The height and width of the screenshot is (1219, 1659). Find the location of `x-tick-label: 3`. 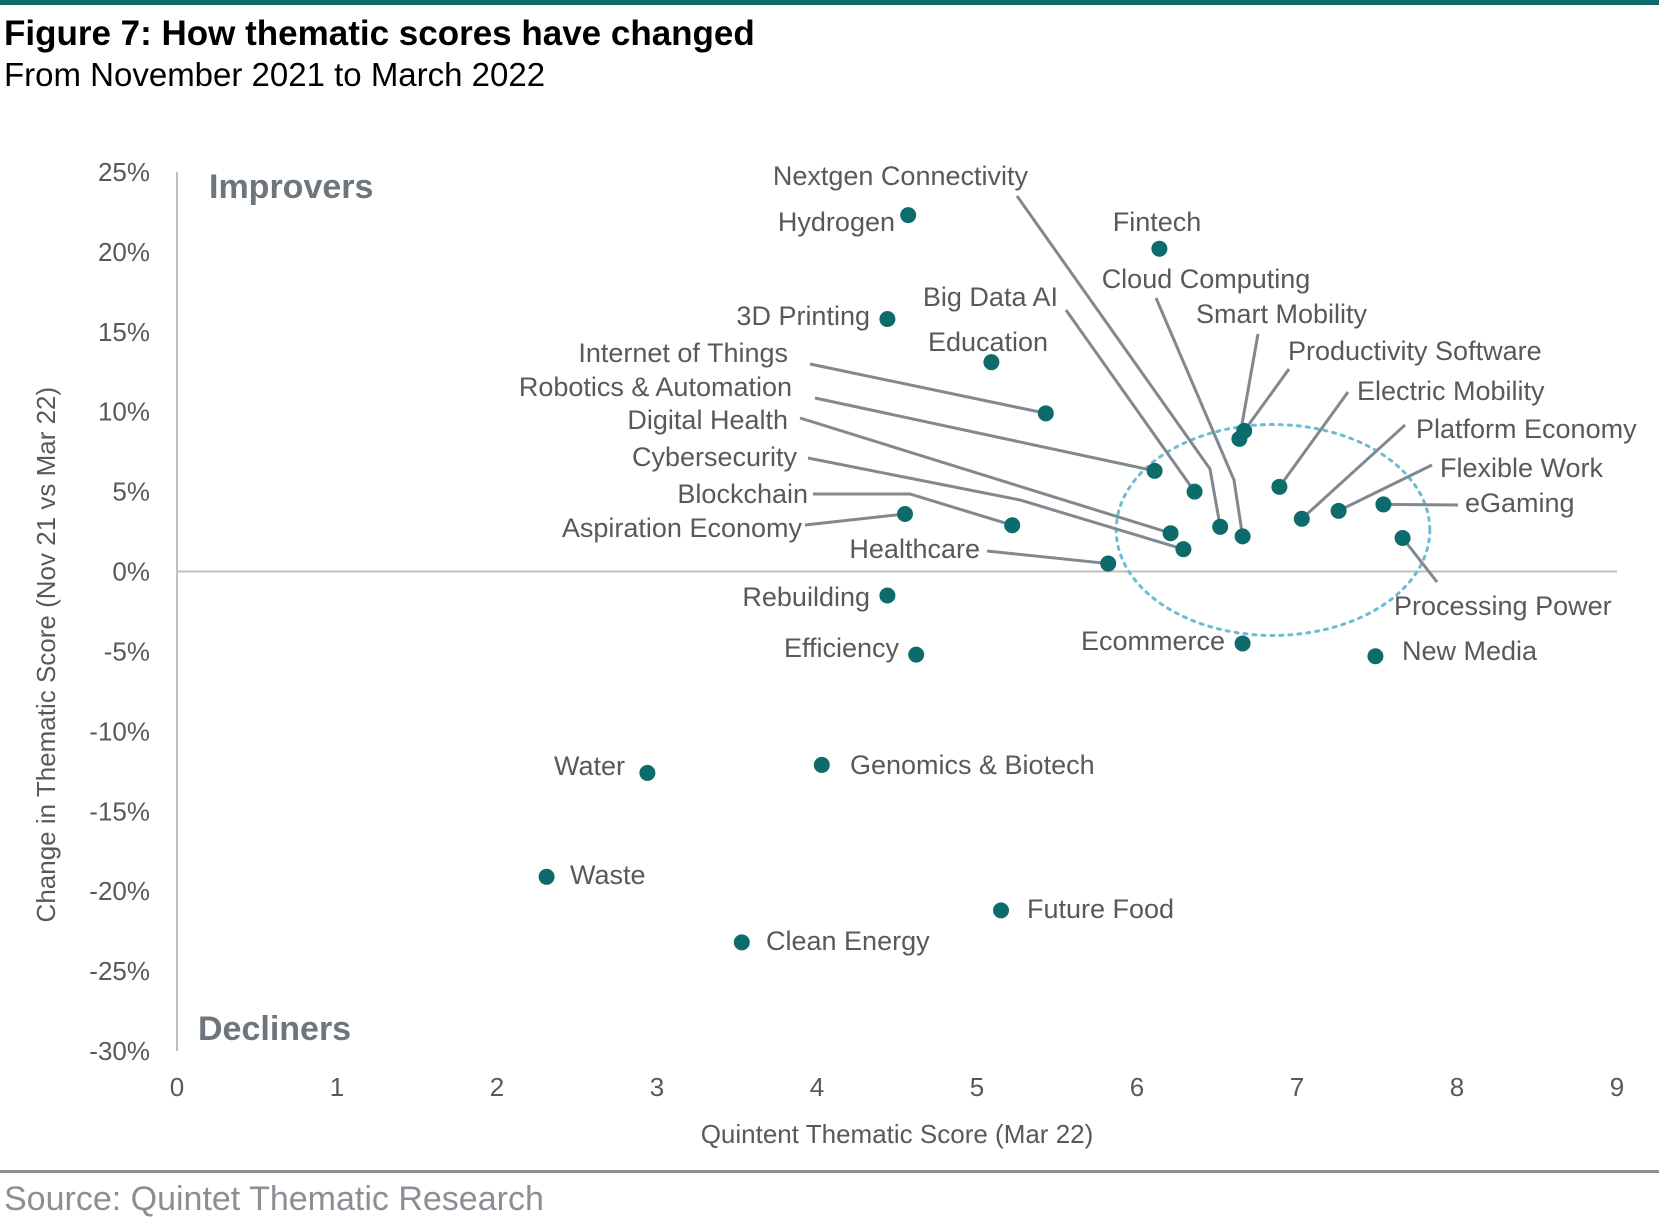

x-tick-label: 3 is located at coordinates (657, 1087).